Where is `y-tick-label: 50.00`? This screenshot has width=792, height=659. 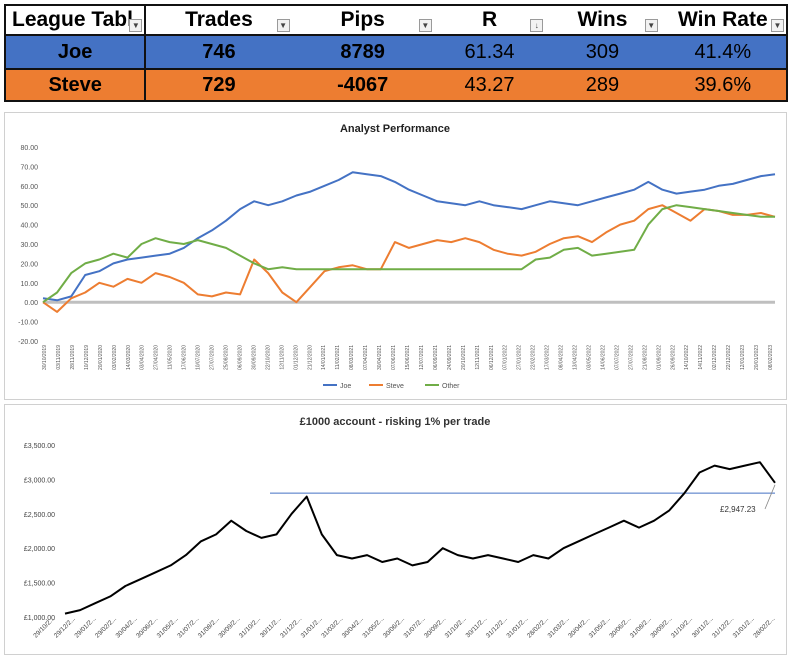 y-tick-label: 50.00 is located at coordinates (29, 206).